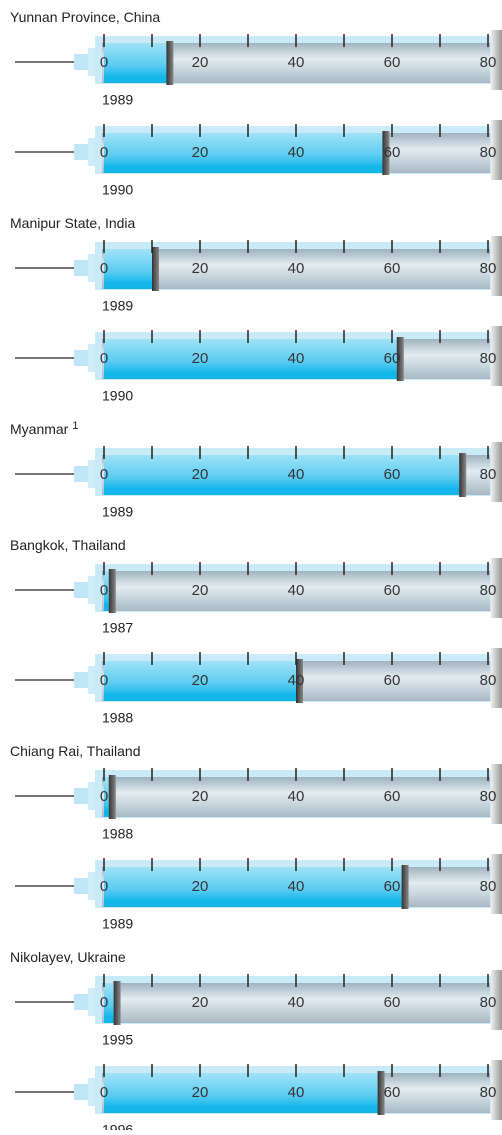 The width and height of the screenshot is (502, 1135). What do you see at coordinates (117, 628) in the screenshot?
I see `row-label: 1987` at bounding box center [117, 628].